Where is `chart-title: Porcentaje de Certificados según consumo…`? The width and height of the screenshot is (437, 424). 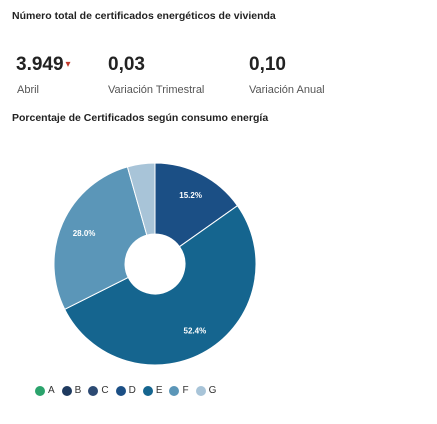 chart-title: Porcentaje de Certificados según consumo… is located at coordinates (140, 118).